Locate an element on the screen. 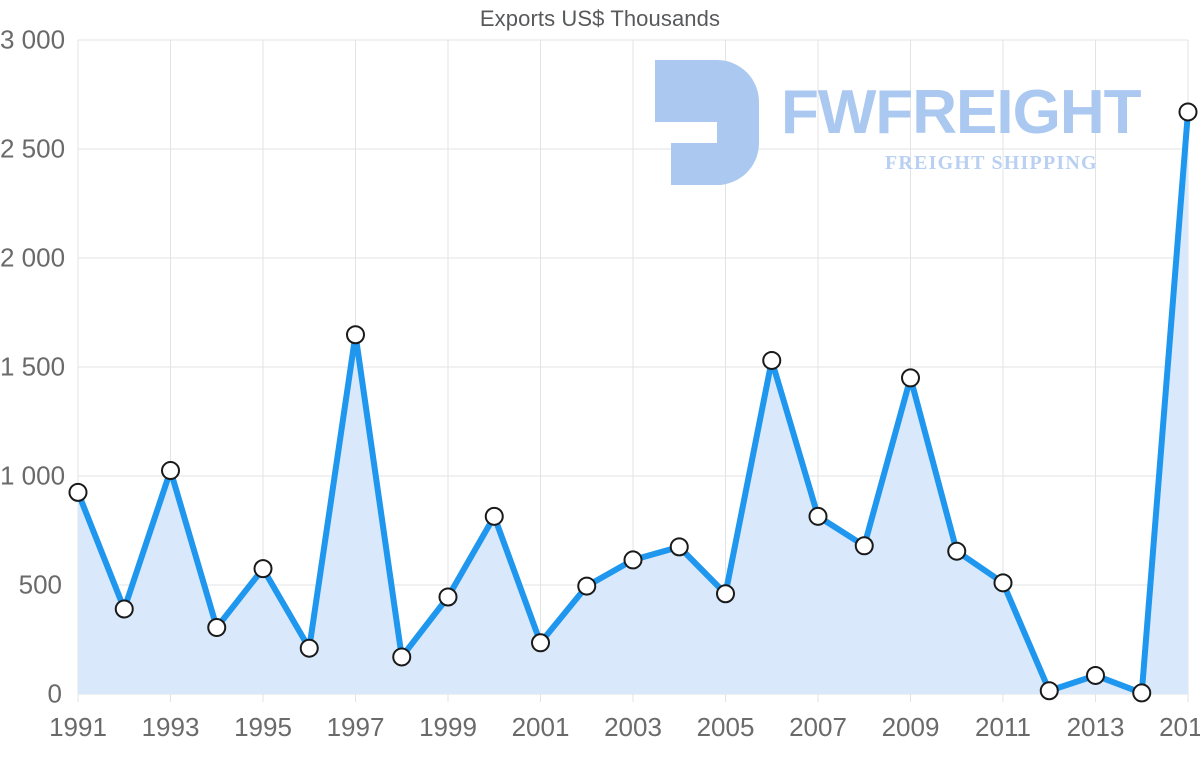  x-axis-tick-label: 2015 is located at coordinates (1179, 727).